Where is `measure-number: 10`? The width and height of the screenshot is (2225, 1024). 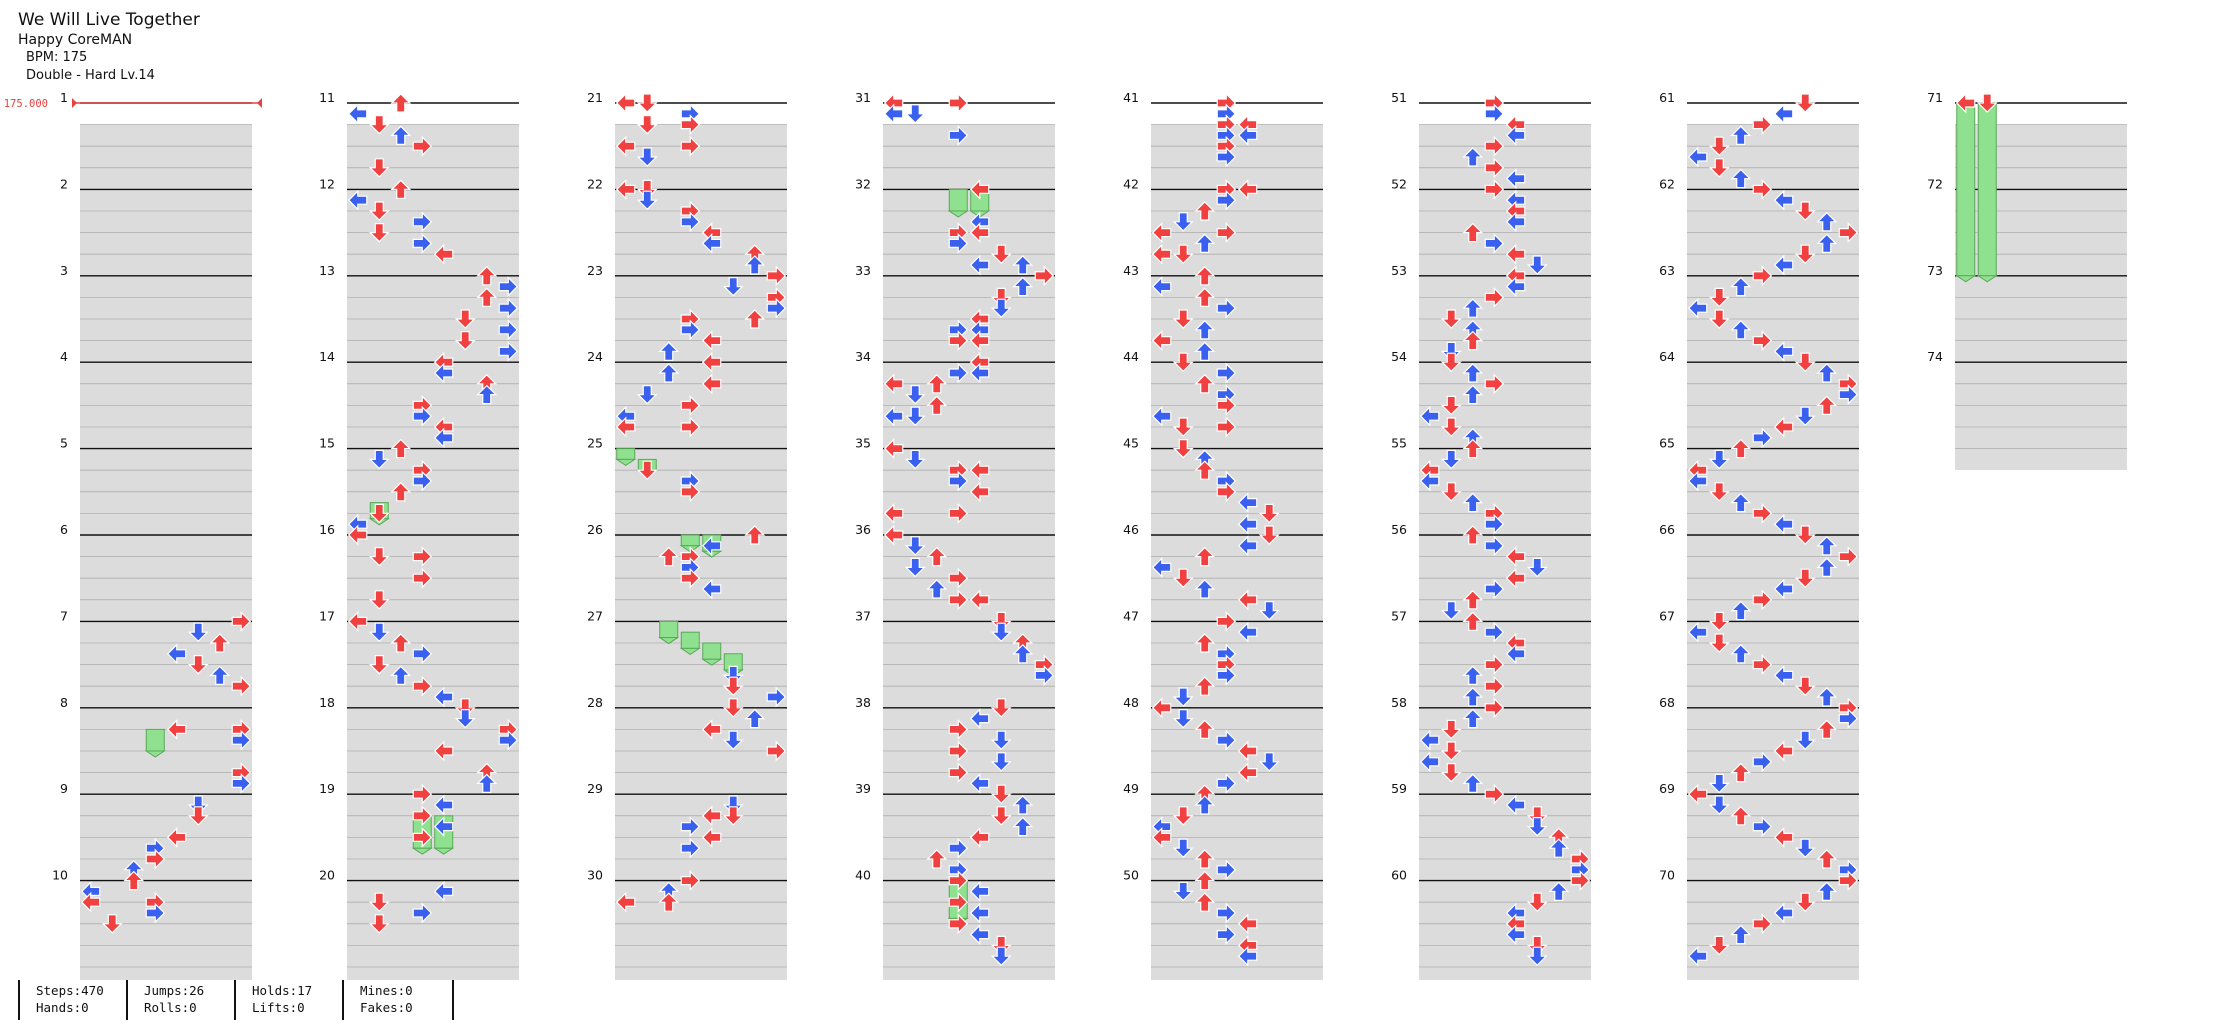
measure-number: 10 is located at coordinates (60, 875).